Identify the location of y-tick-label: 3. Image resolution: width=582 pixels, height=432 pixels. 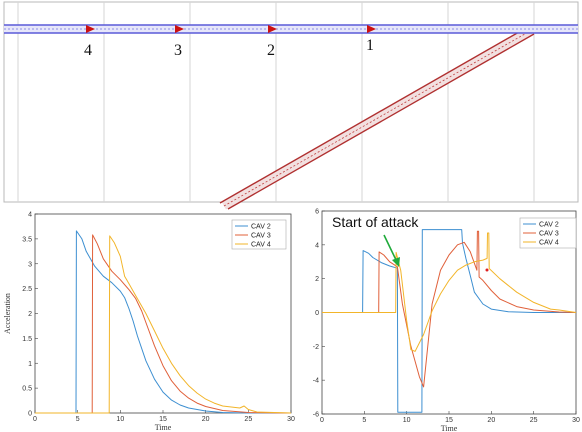
(30, 264).